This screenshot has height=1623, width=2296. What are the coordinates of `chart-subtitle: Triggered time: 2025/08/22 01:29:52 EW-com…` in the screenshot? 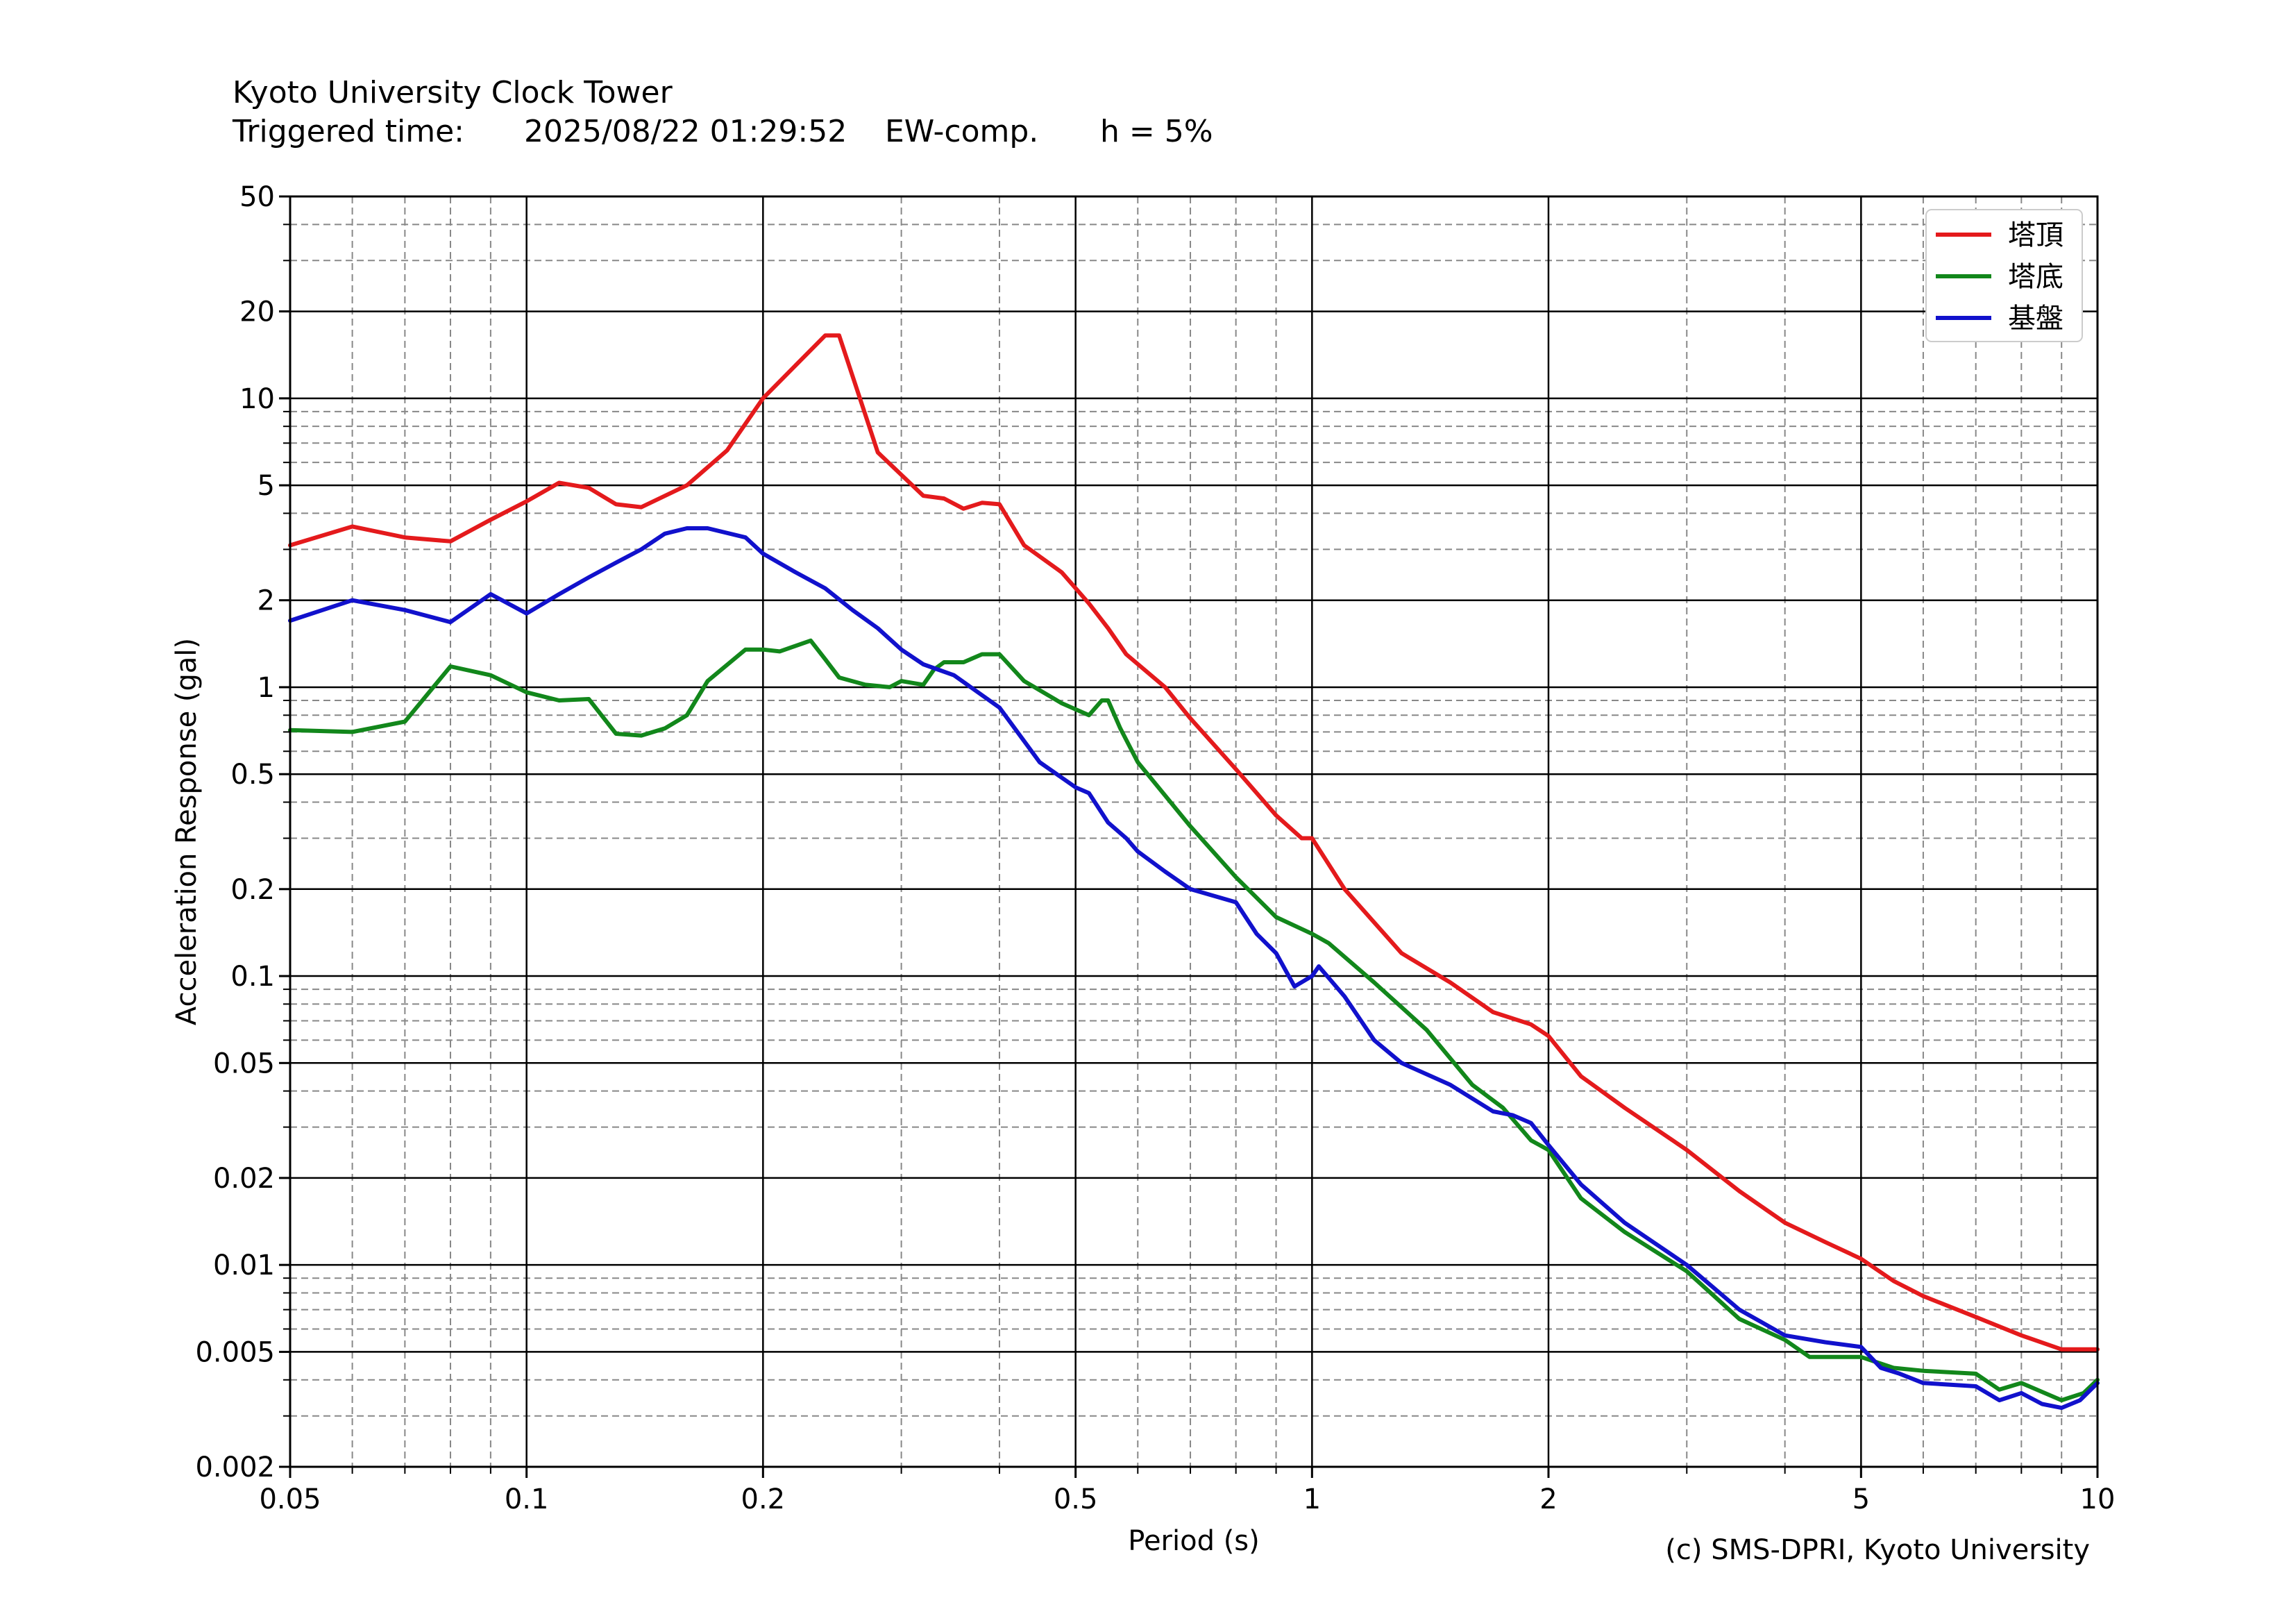 It's located at (723, 131).